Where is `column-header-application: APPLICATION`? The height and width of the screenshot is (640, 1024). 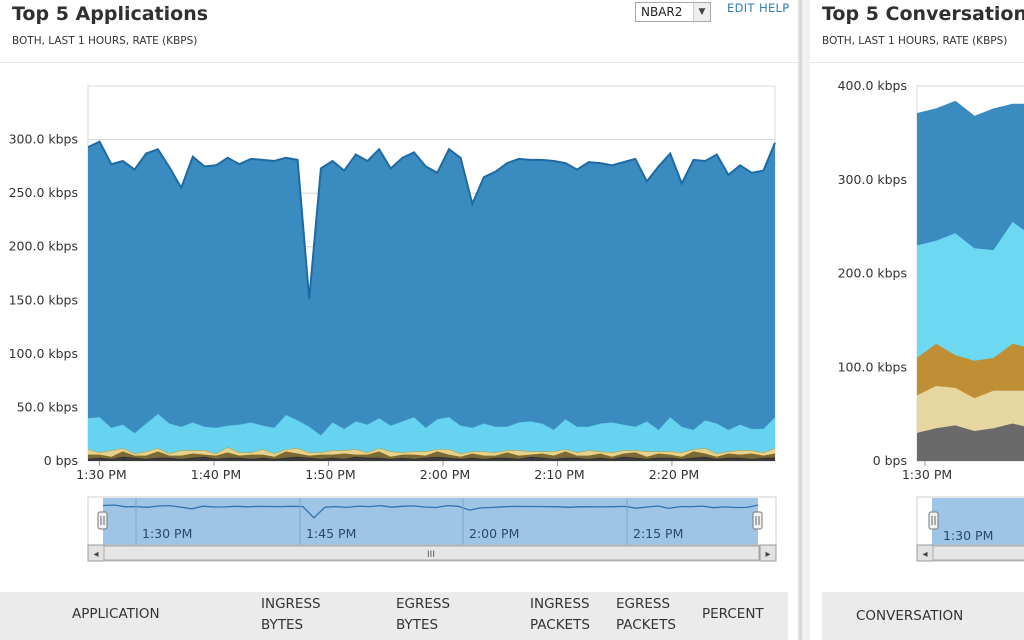
column-header-application: APPLICATION is located at coordinates (116, 614).